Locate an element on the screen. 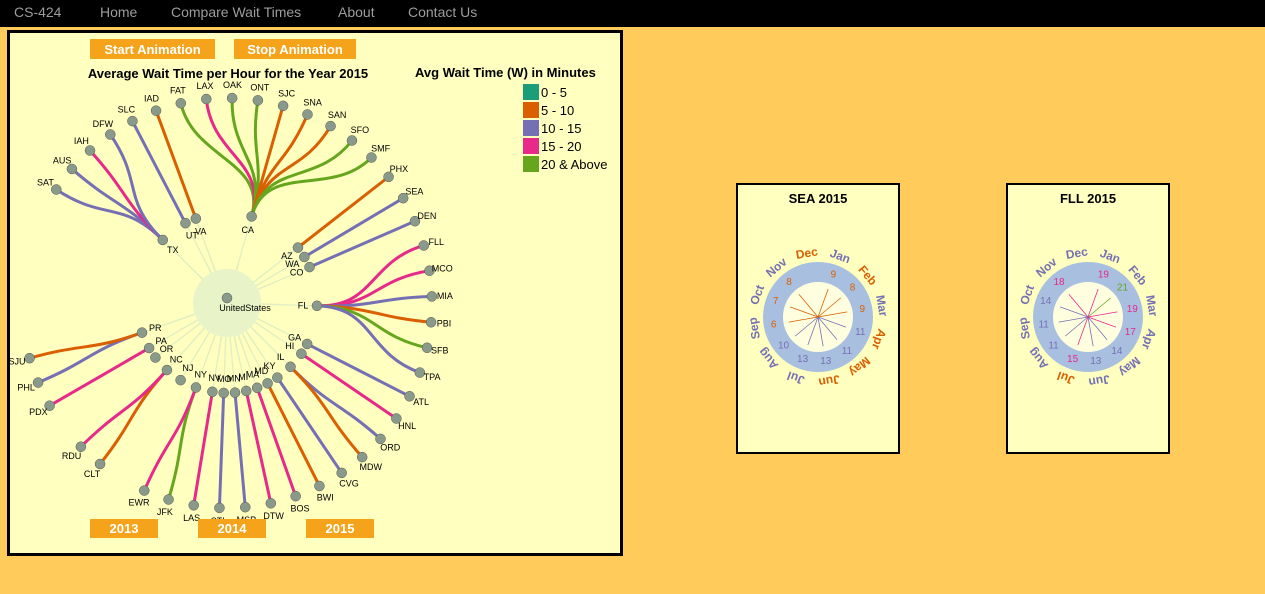 The width and height of the screenshot is (1265, 594). month-label-sep: Sep is located at coordinates (754, 328).